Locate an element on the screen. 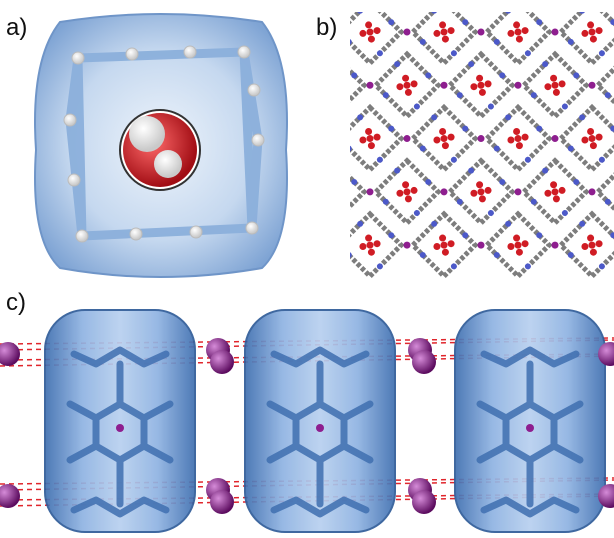 The width and height of the screenshot is (614, 538). panel-label-b: b) is located at coordinates (327, 27).